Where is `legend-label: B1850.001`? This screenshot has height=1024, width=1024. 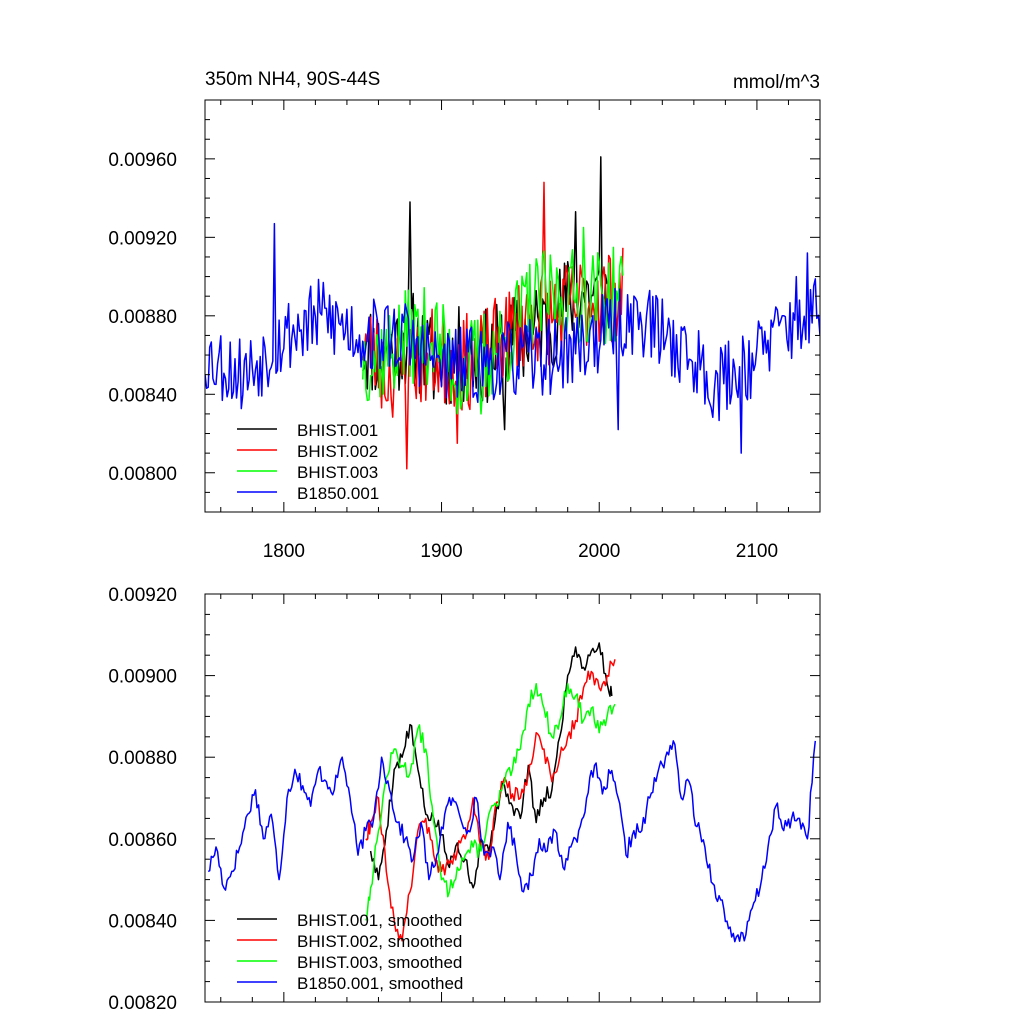 legend-label: B1850.001 is located at coordinates (338, 493).